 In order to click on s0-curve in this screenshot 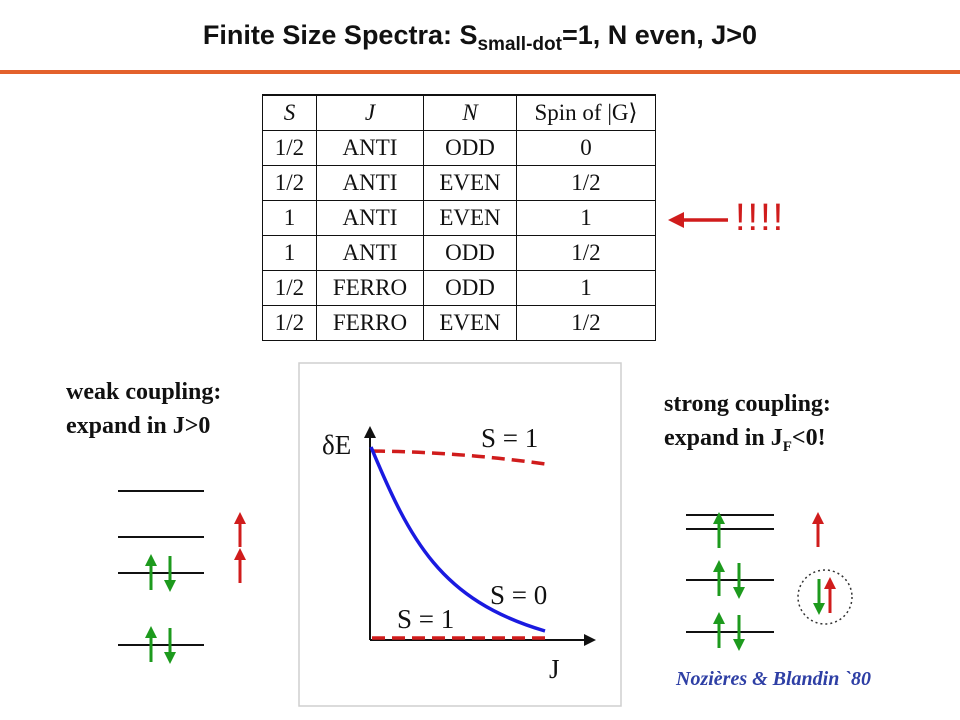, I will do `click(457, 539)`.